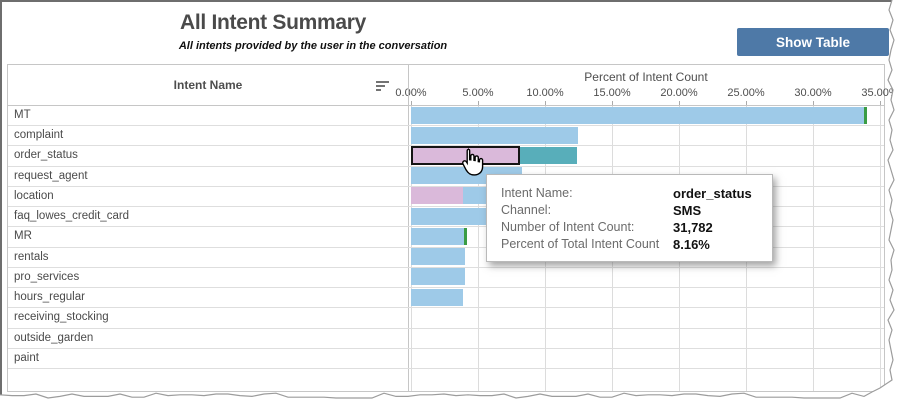 This screenshot has height=401, width=904. What do you see at coordinates (679, 93) in the screenshot?
I see `axis-tick-label: 20.00%` at bounding box center [679, 93].